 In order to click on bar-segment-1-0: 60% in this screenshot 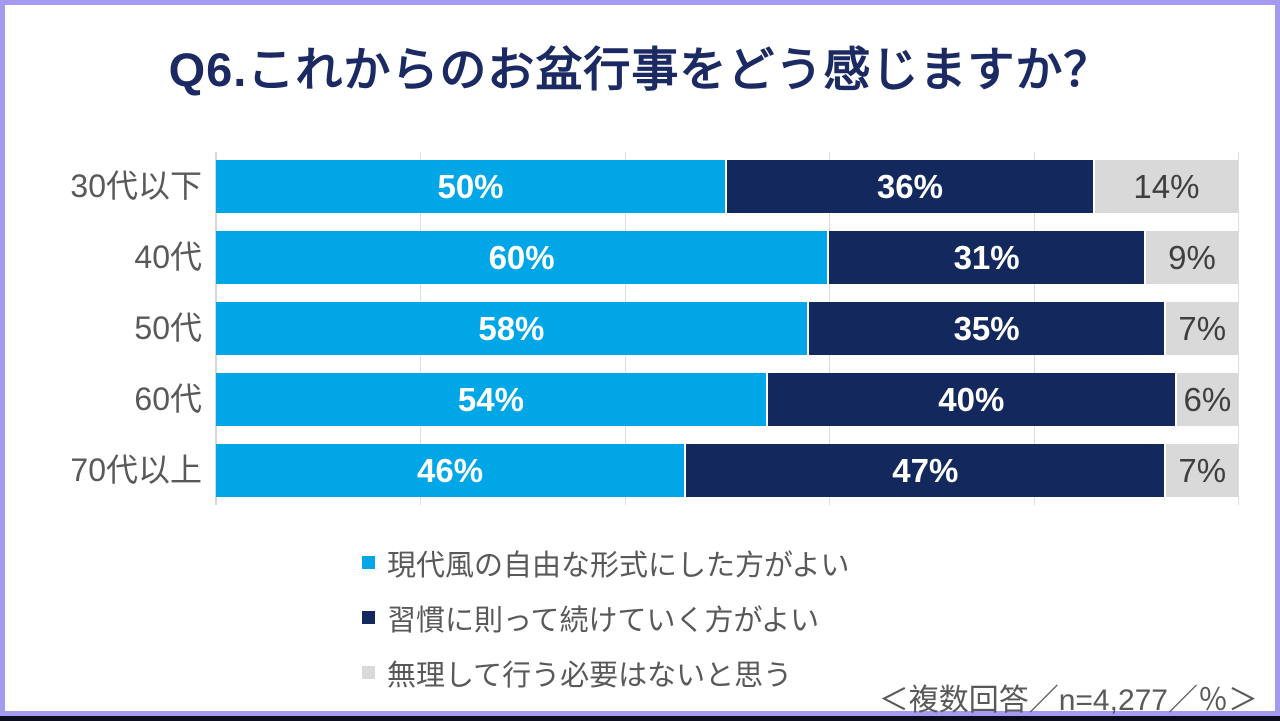, I will do `click(523, 257)`.